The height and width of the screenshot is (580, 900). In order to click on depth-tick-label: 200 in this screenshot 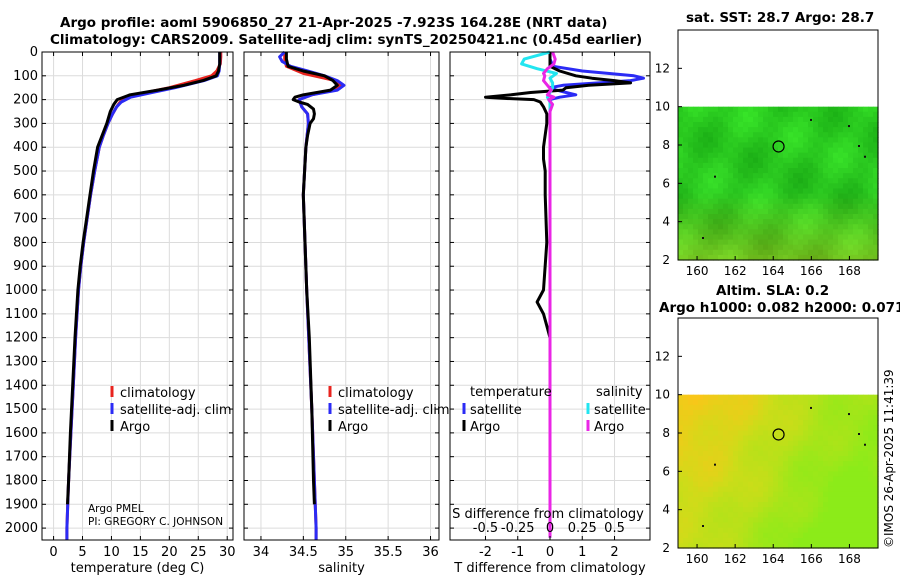, I will do `click(25, 100)`.